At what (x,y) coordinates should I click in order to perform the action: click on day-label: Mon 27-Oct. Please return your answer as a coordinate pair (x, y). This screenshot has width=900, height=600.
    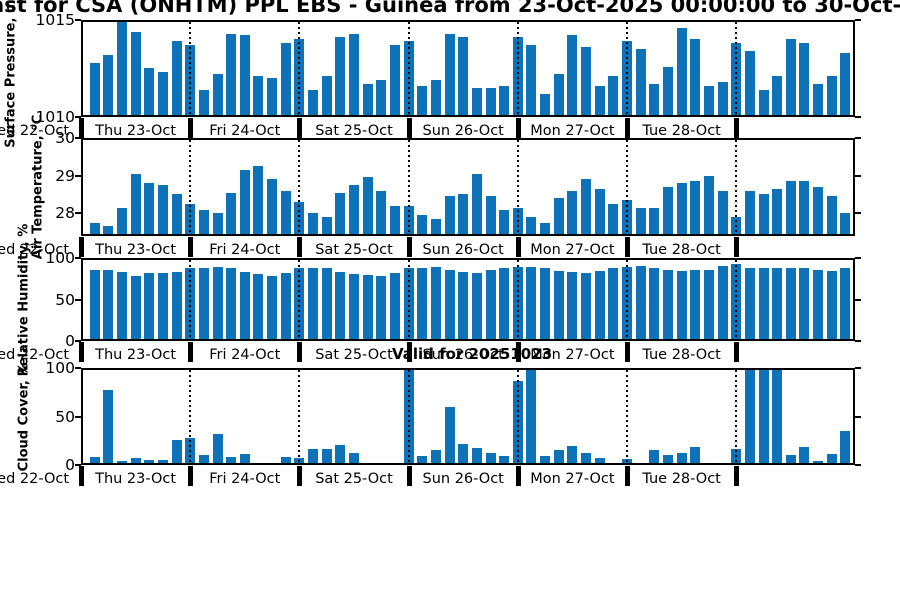
    Looking at the image, I should click on (572, 479).